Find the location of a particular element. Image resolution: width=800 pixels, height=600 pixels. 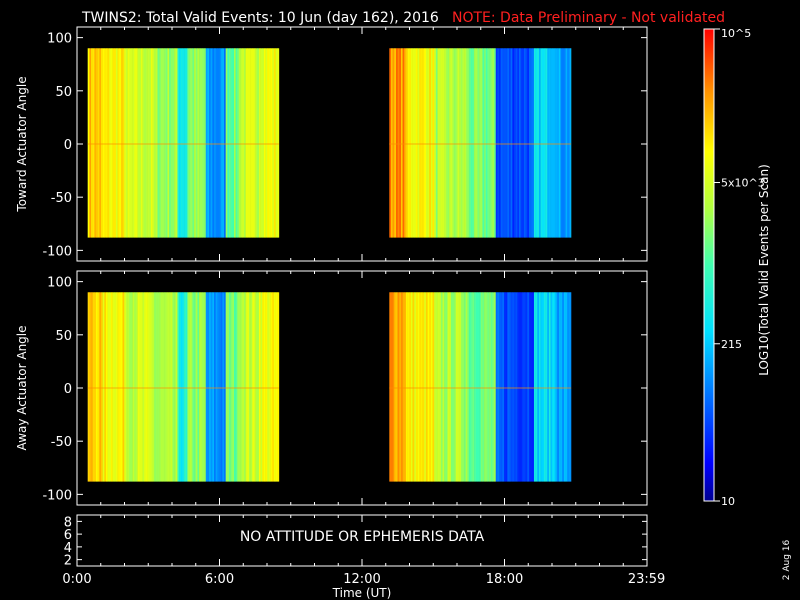

no-data-message: NO ATTITUDE OR EPHEMERIS DATA is located at coordinates (362, 537).